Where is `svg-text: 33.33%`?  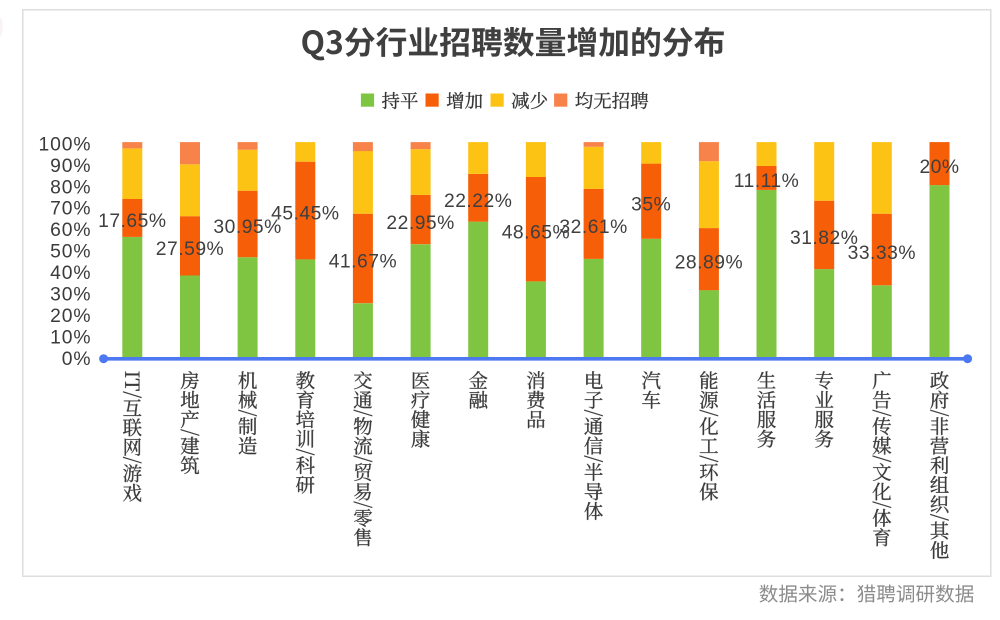
svg-text: 33.33% is located at coordinates (882, 253).